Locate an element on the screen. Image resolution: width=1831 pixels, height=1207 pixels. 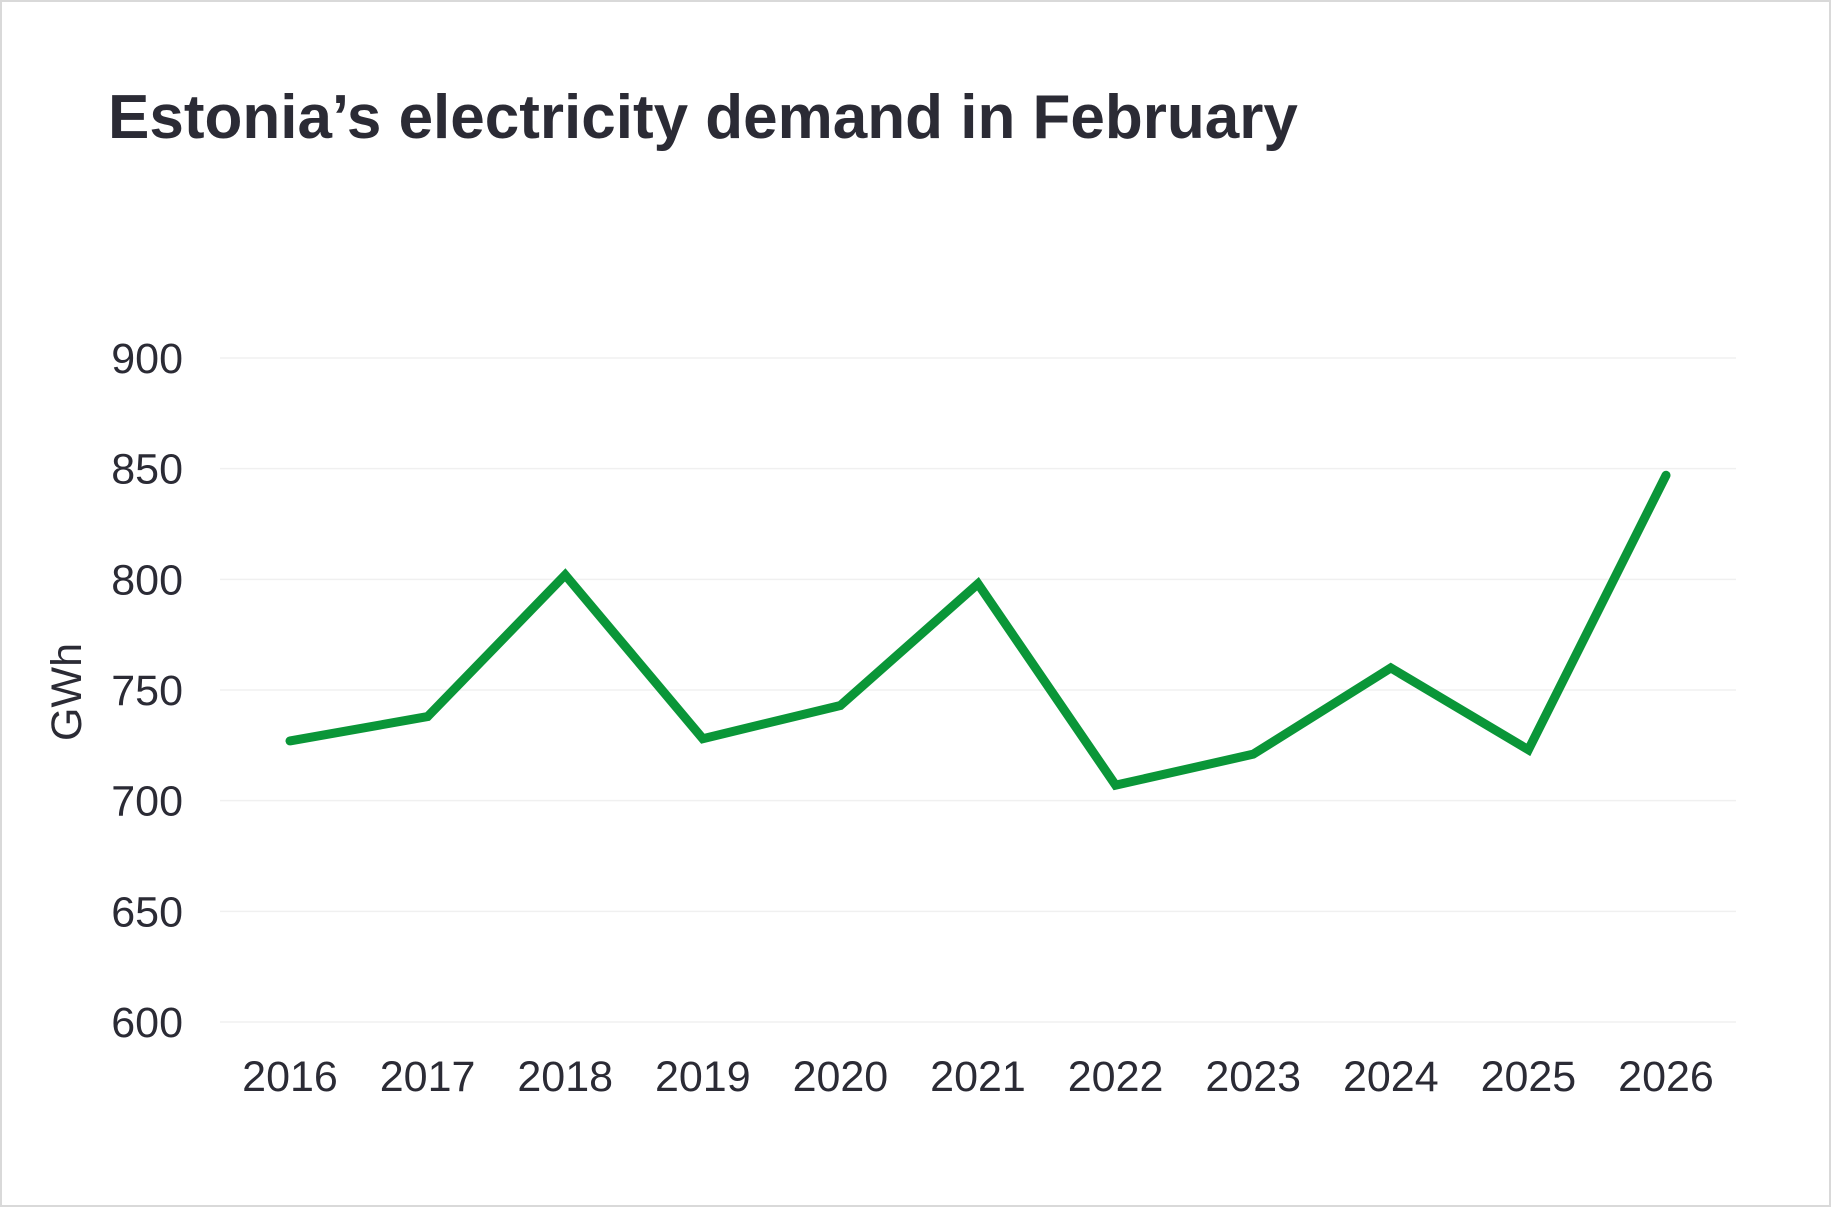
x-tick-label: 2026 is located at coordinates (1666, 1077).